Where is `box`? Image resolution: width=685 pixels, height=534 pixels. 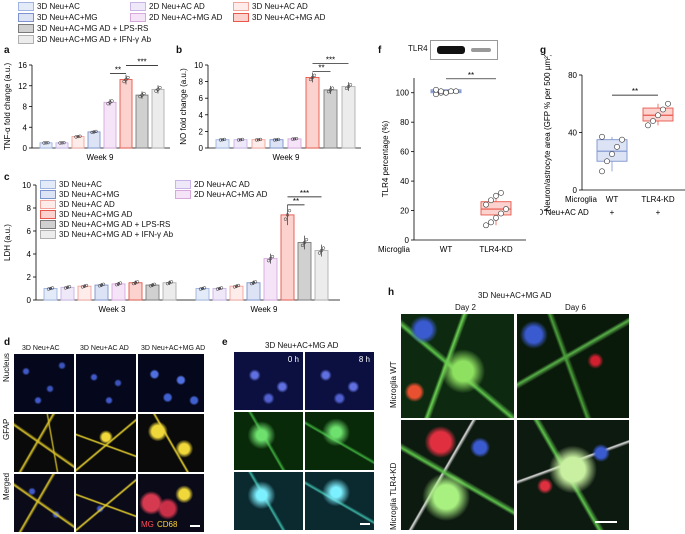 box is located at coordinates (612, 150).